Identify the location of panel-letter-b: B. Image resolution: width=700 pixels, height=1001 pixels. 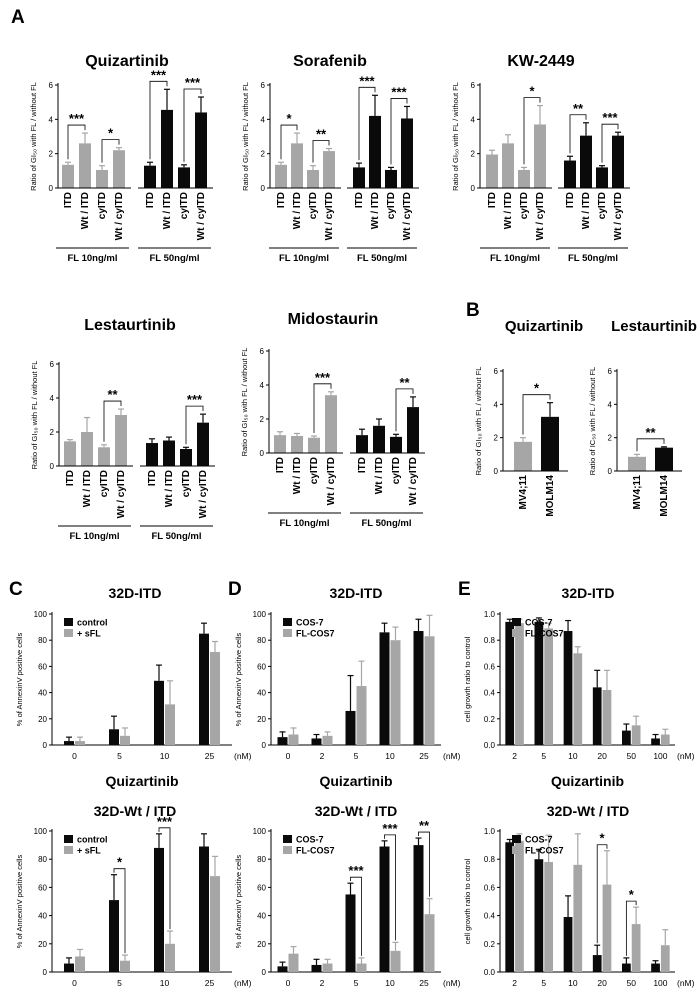
(473, 310).